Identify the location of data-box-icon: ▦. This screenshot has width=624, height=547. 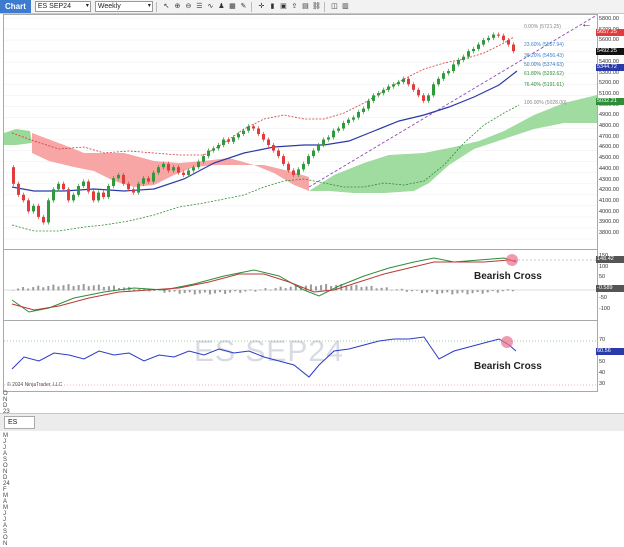
(232, 6).